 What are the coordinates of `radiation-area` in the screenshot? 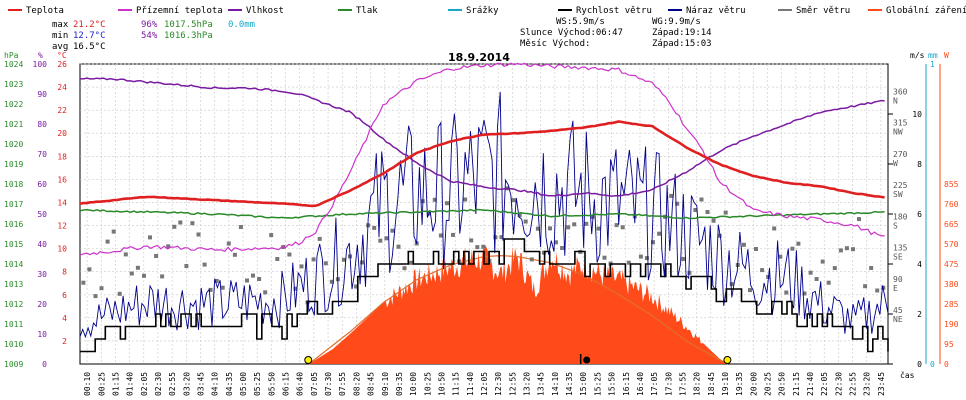 It's located at (518, 304).